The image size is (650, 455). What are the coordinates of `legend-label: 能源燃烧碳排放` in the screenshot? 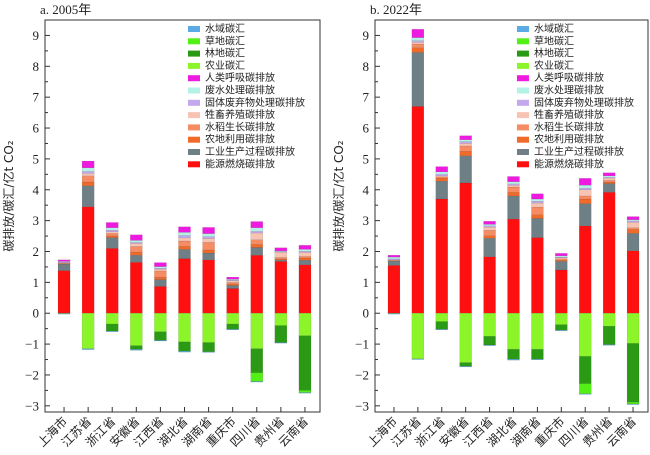 It's located at (569, 163).